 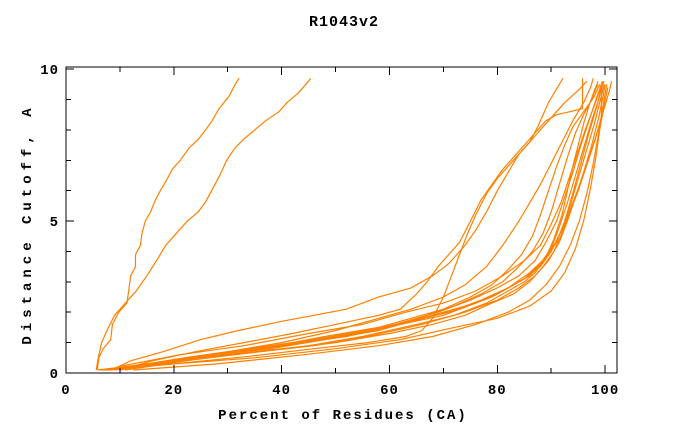 What do you see at coordinates (344, 22) in the screenshot?
I see `chart-title: R1043v2` at bounding box center [344, 22].